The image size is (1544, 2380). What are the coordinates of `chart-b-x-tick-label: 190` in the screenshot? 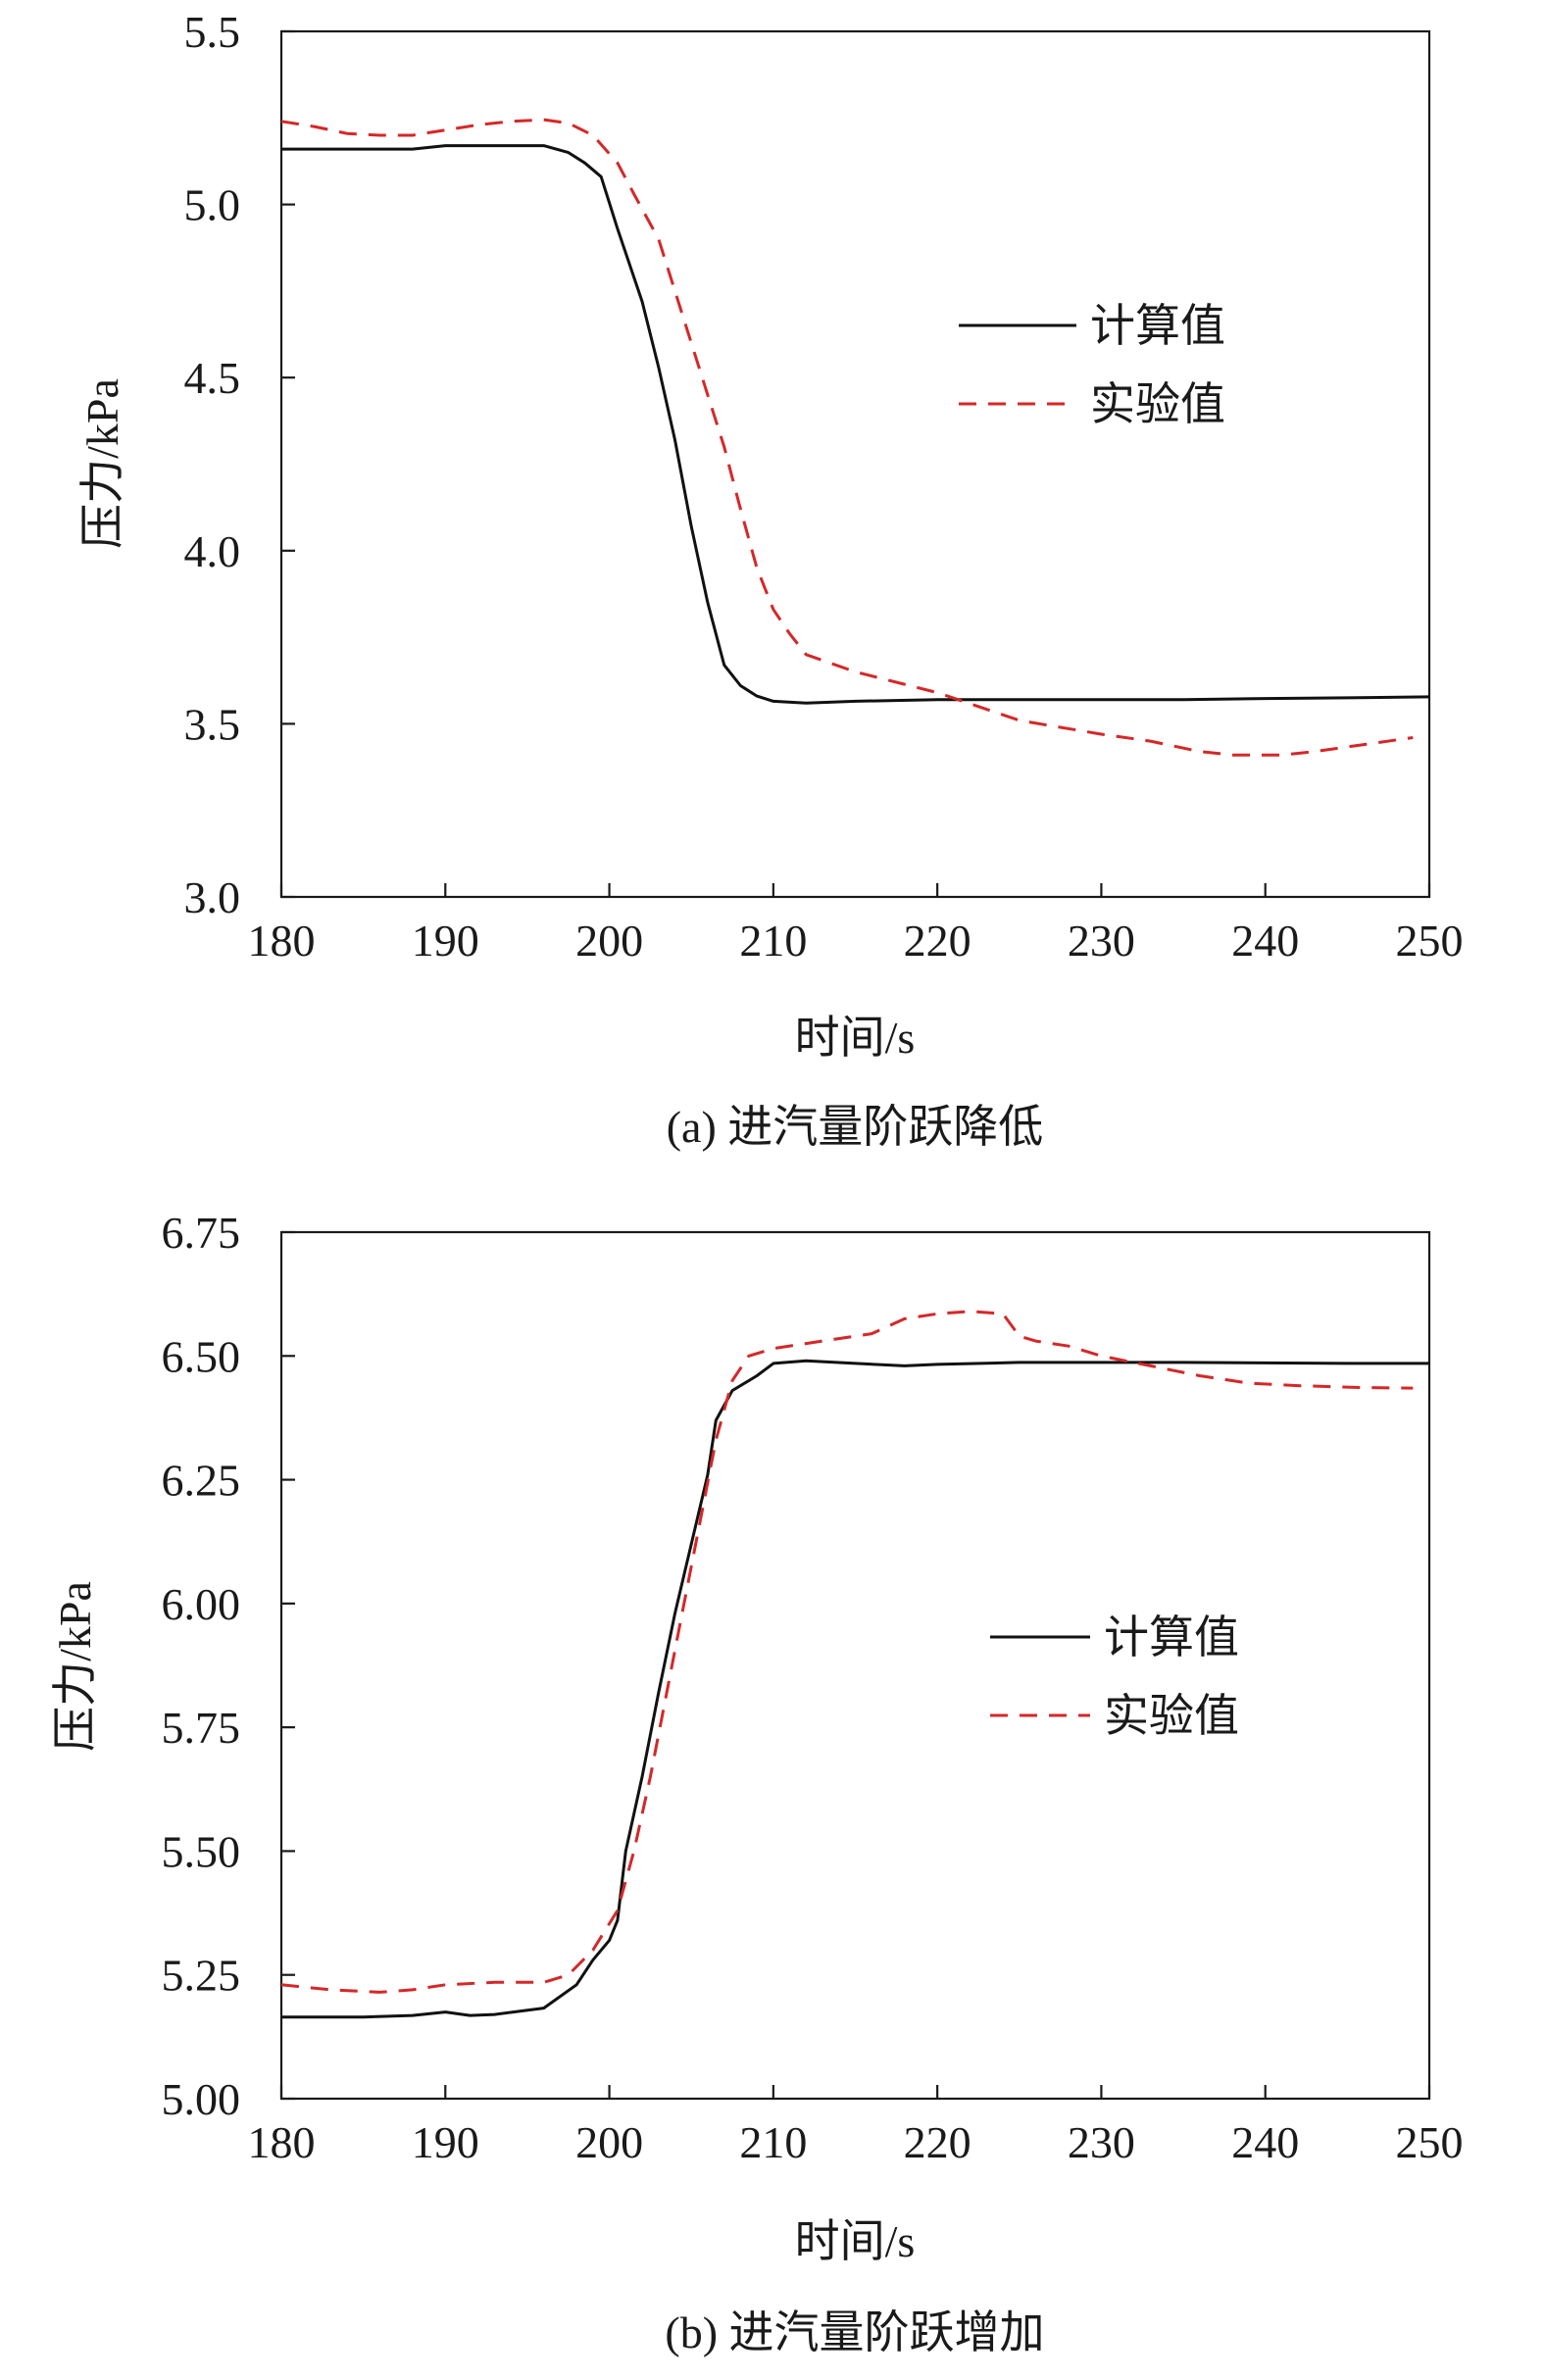 It's located at (446, 2142).